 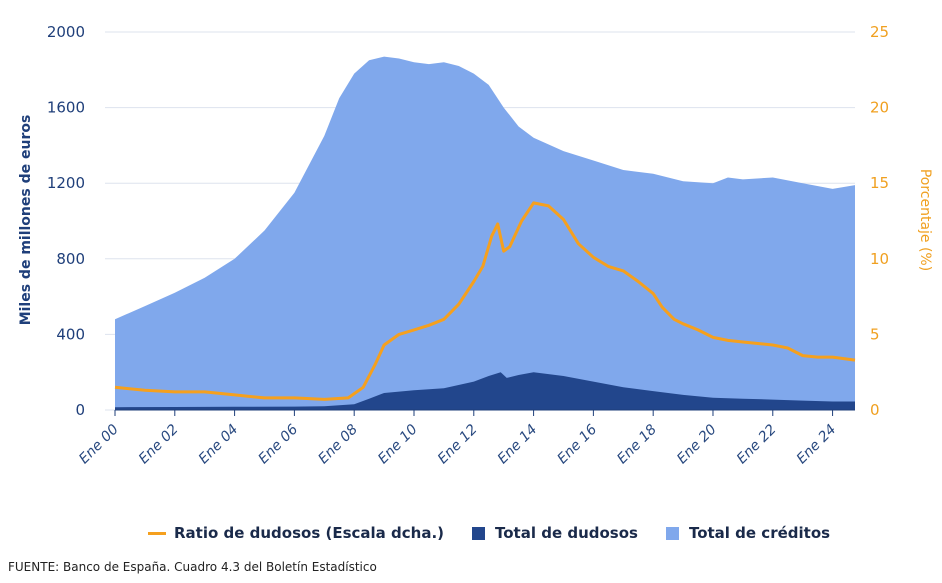 I want to click on x-tick-label: Ene 22, so click(x=757, y=444).